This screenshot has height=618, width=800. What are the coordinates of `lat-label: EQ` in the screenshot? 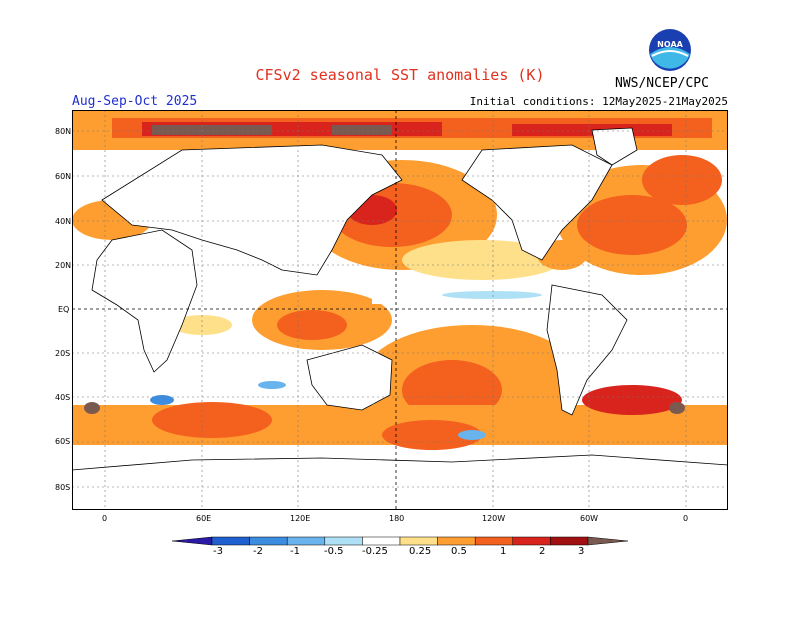 It's located at (64, 309).